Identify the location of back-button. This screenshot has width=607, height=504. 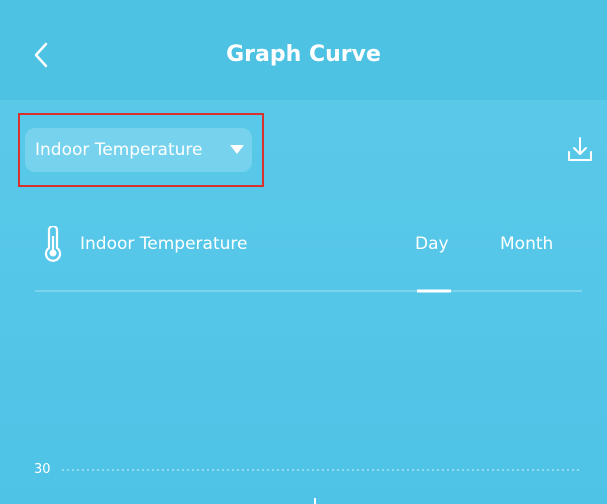
(42, 55).